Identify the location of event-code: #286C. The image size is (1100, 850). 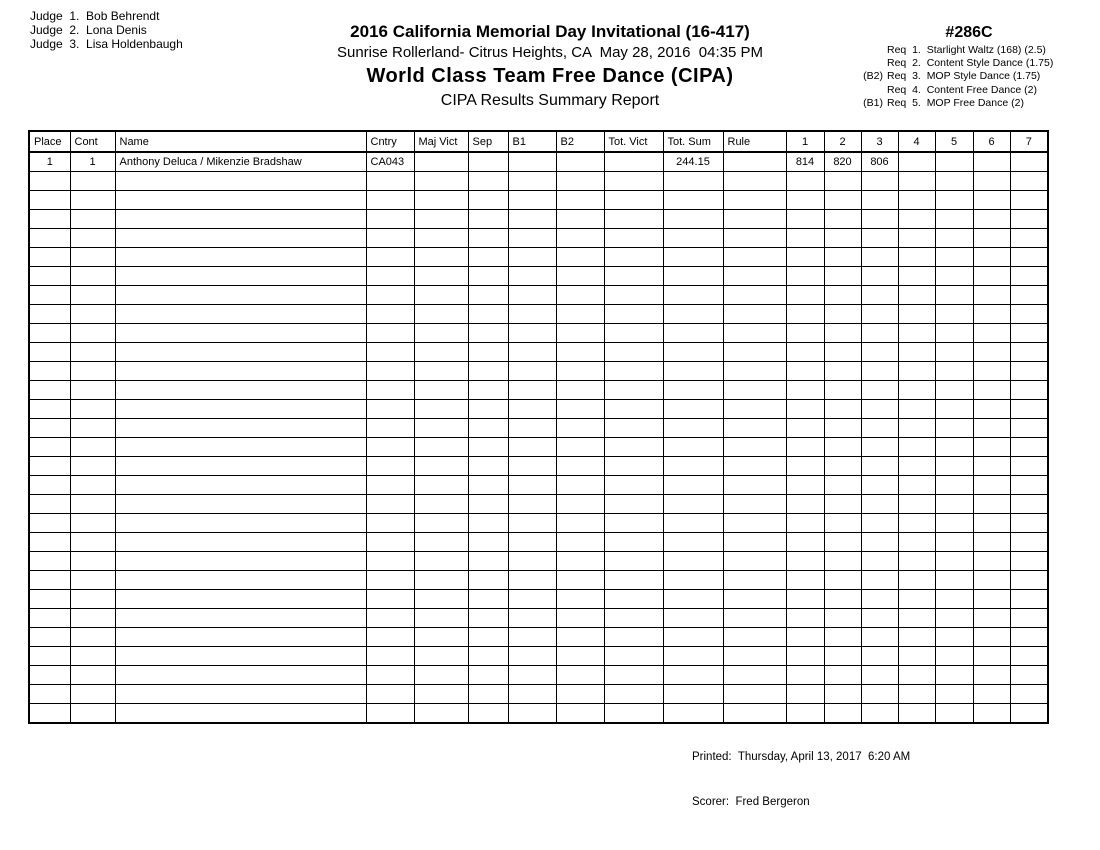
(969, 32).